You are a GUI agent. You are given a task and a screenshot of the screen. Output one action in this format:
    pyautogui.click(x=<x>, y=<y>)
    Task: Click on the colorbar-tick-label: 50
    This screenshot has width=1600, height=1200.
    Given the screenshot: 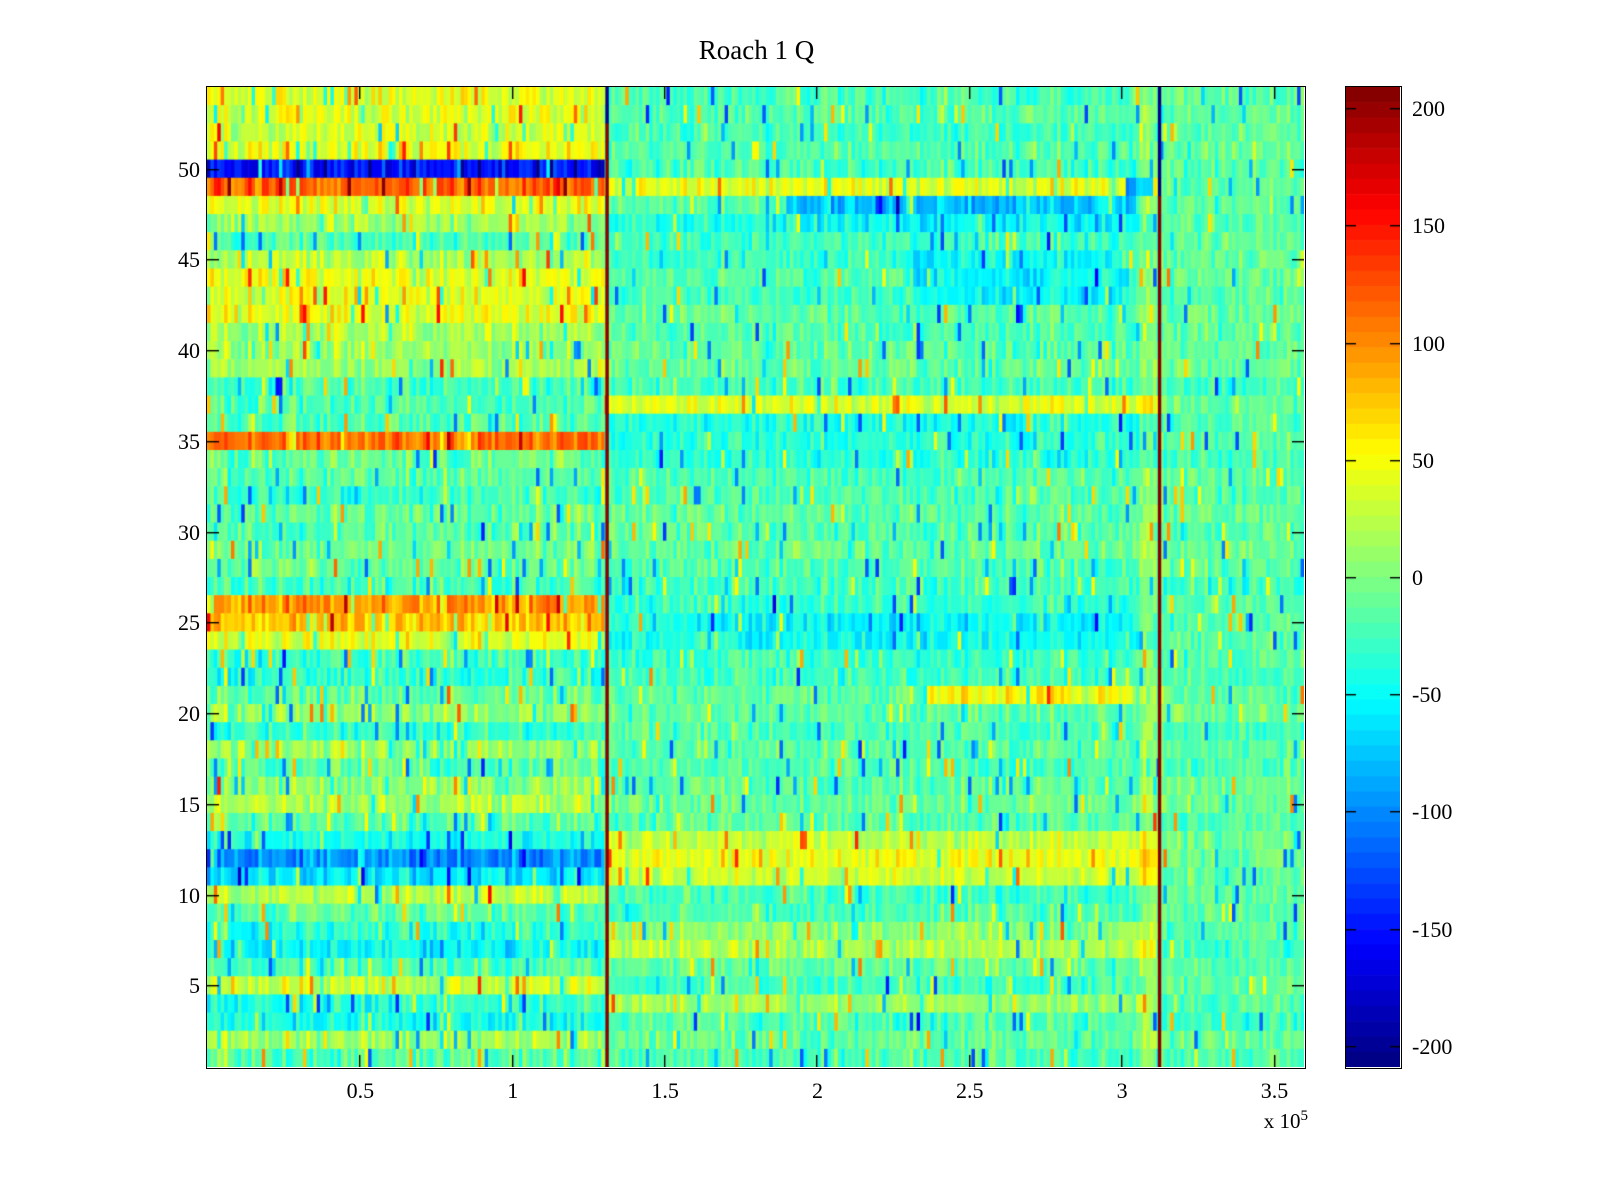 What is the action you would take?
    pyautogui.click(x=1423, y=460)
    